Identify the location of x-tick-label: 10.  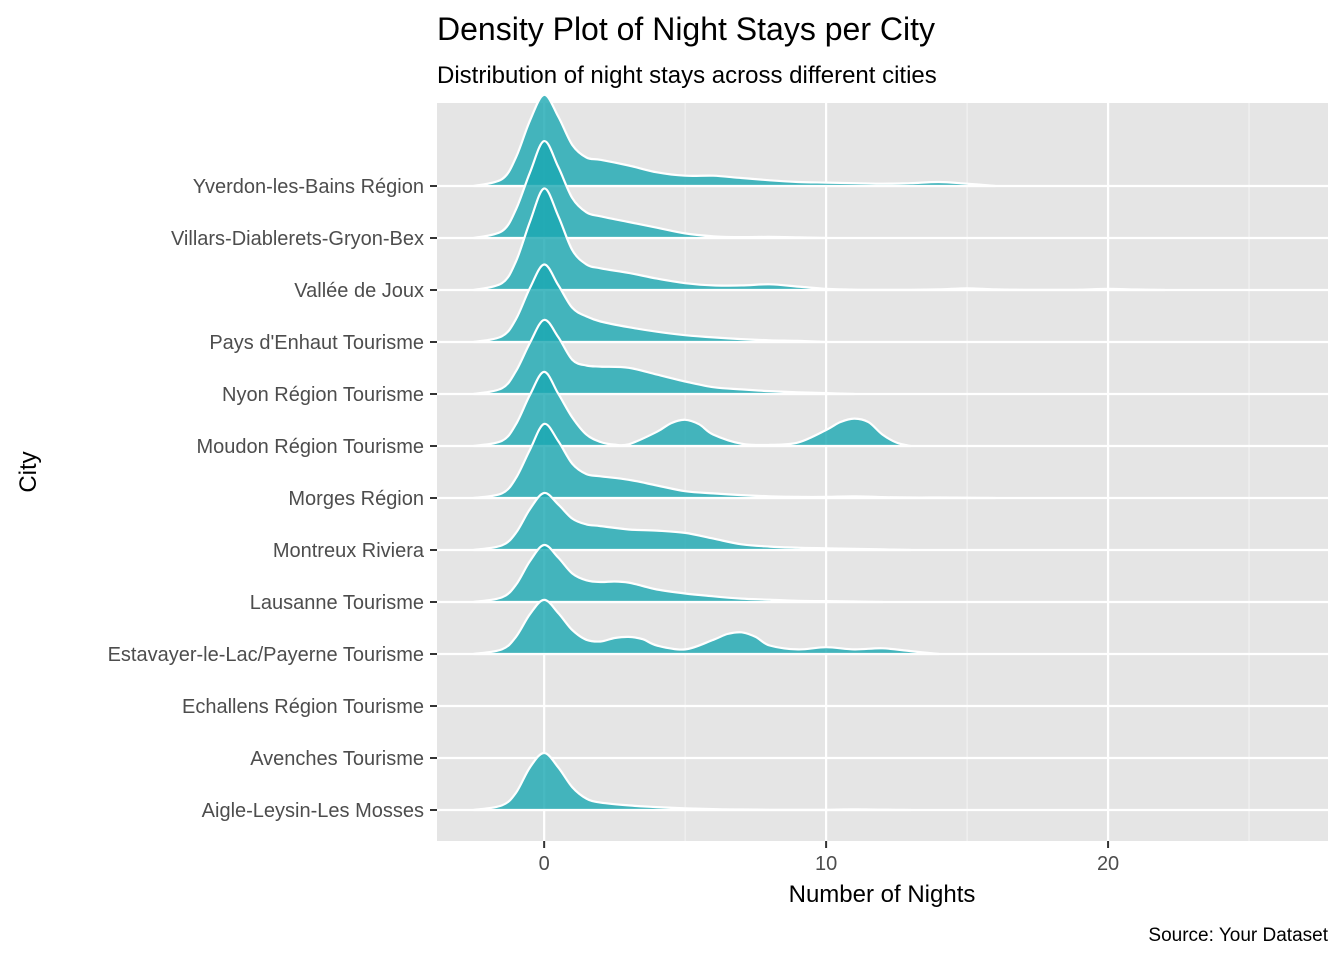
(826, 864).